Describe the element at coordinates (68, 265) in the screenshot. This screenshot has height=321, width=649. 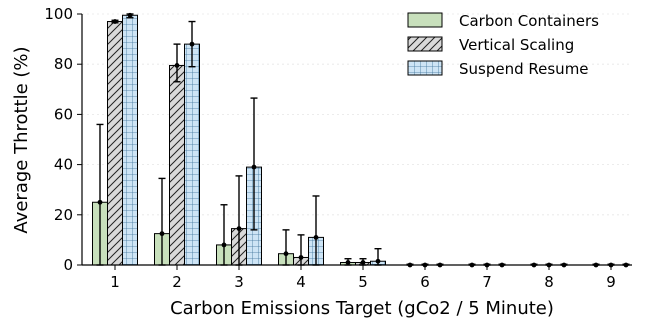
I see `y-tick-label: 0` at that location.